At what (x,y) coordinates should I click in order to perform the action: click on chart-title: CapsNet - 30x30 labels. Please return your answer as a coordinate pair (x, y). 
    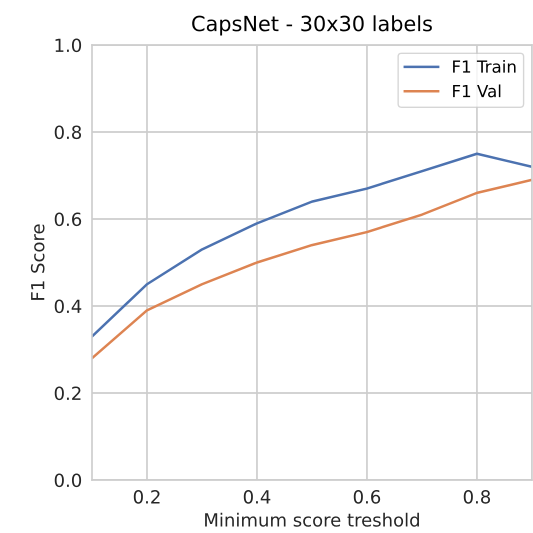
    Looking at the image, I should click on (312, 25).